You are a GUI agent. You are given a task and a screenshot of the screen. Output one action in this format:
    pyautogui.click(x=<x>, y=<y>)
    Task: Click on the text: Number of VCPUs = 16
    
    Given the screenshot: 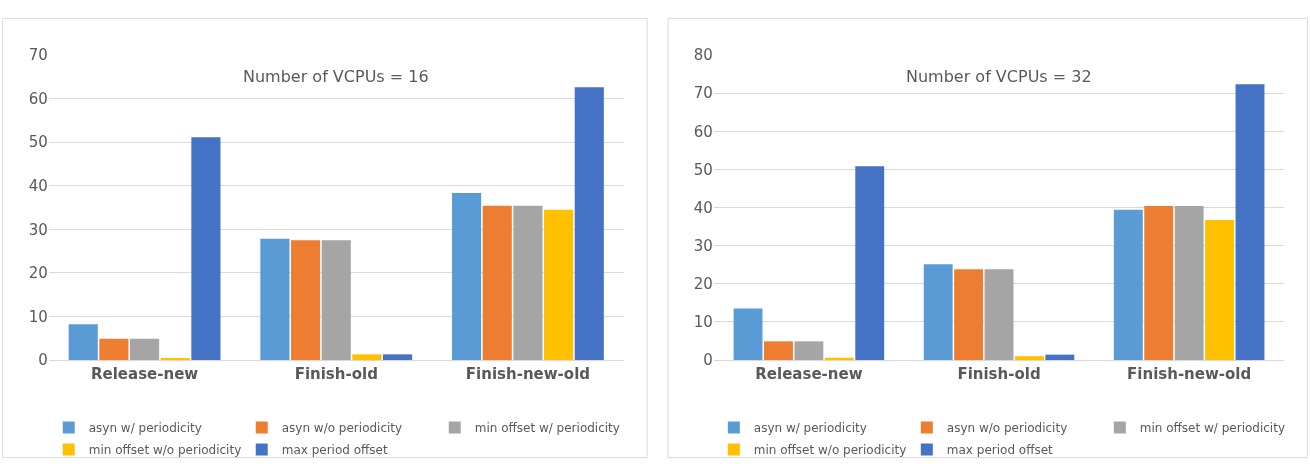 What is the action you would take?
    pyautogui.click(x=336, y=76)
    